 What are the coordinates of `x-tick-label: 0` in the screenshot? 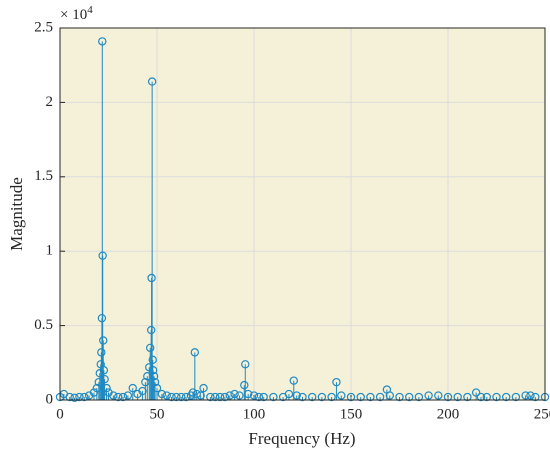 It's located at (60, 414).